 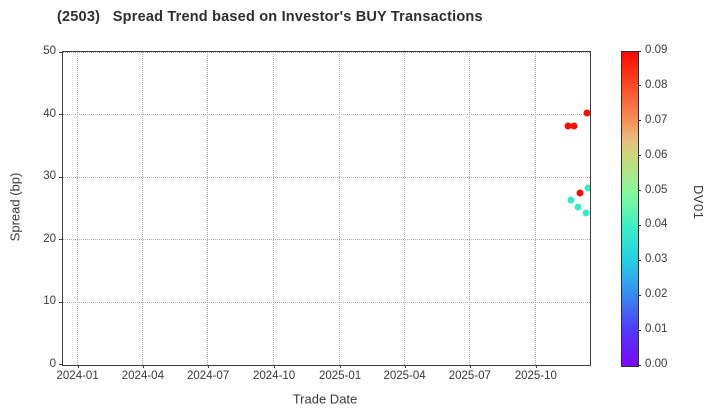 What do you see at coordinates (656, 329) in the screenshot?
I see `colorbar-tick-label: 0.01` at bounding box center [656, 329].